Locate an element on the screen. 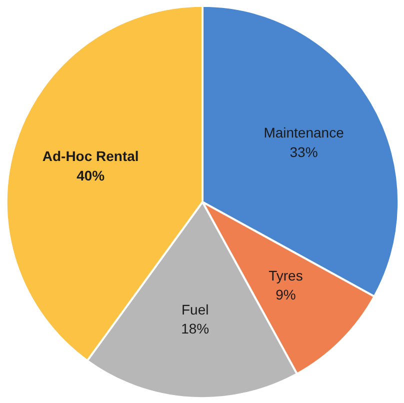  data-label: 40% is located at coordinates (91, 175).